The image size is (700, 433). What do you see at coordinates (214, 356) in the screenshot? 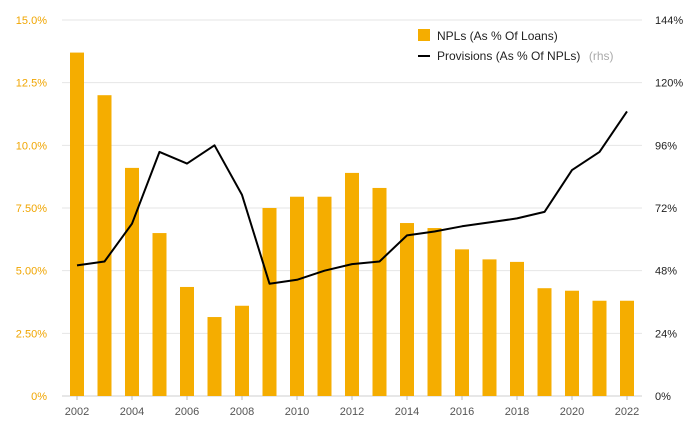
I see `bar-npl-2007` at bounding box center [214, 356].